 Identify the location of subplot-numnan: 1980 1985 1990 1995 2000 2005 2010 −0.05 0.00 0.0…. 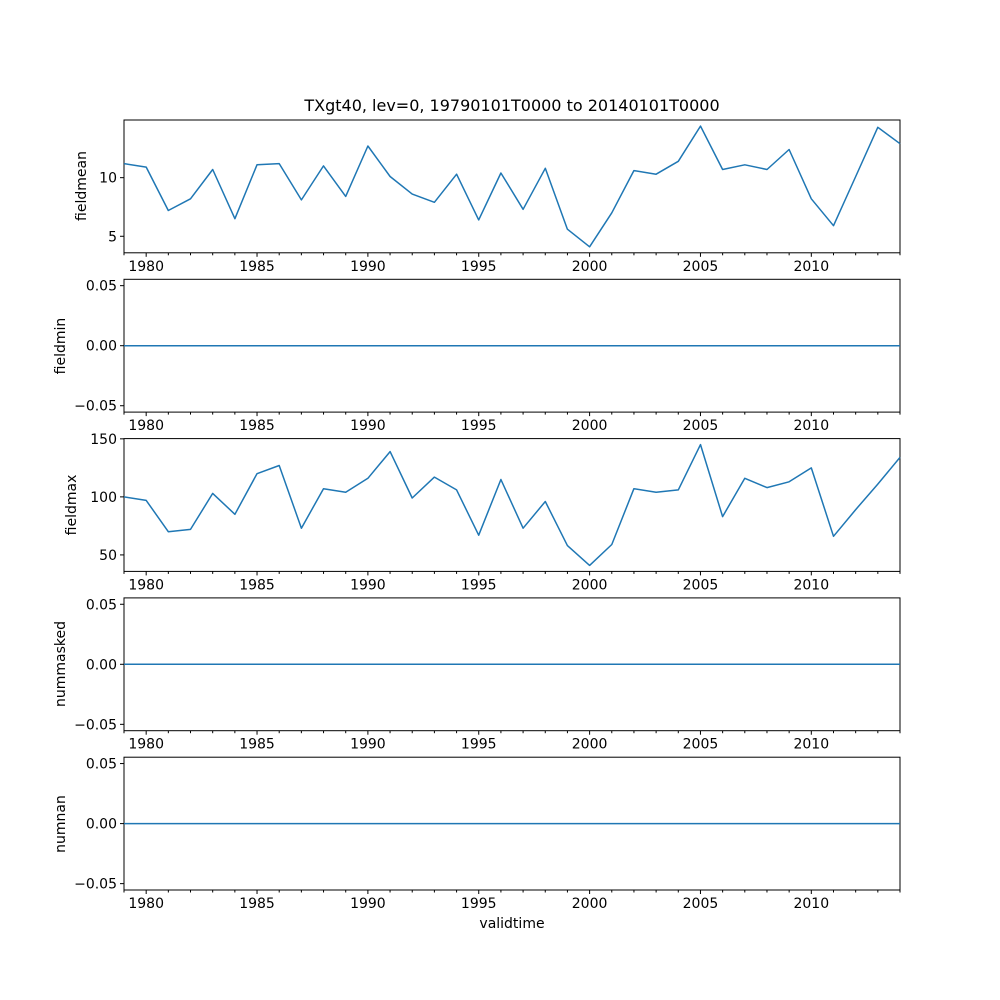
(487, 834).